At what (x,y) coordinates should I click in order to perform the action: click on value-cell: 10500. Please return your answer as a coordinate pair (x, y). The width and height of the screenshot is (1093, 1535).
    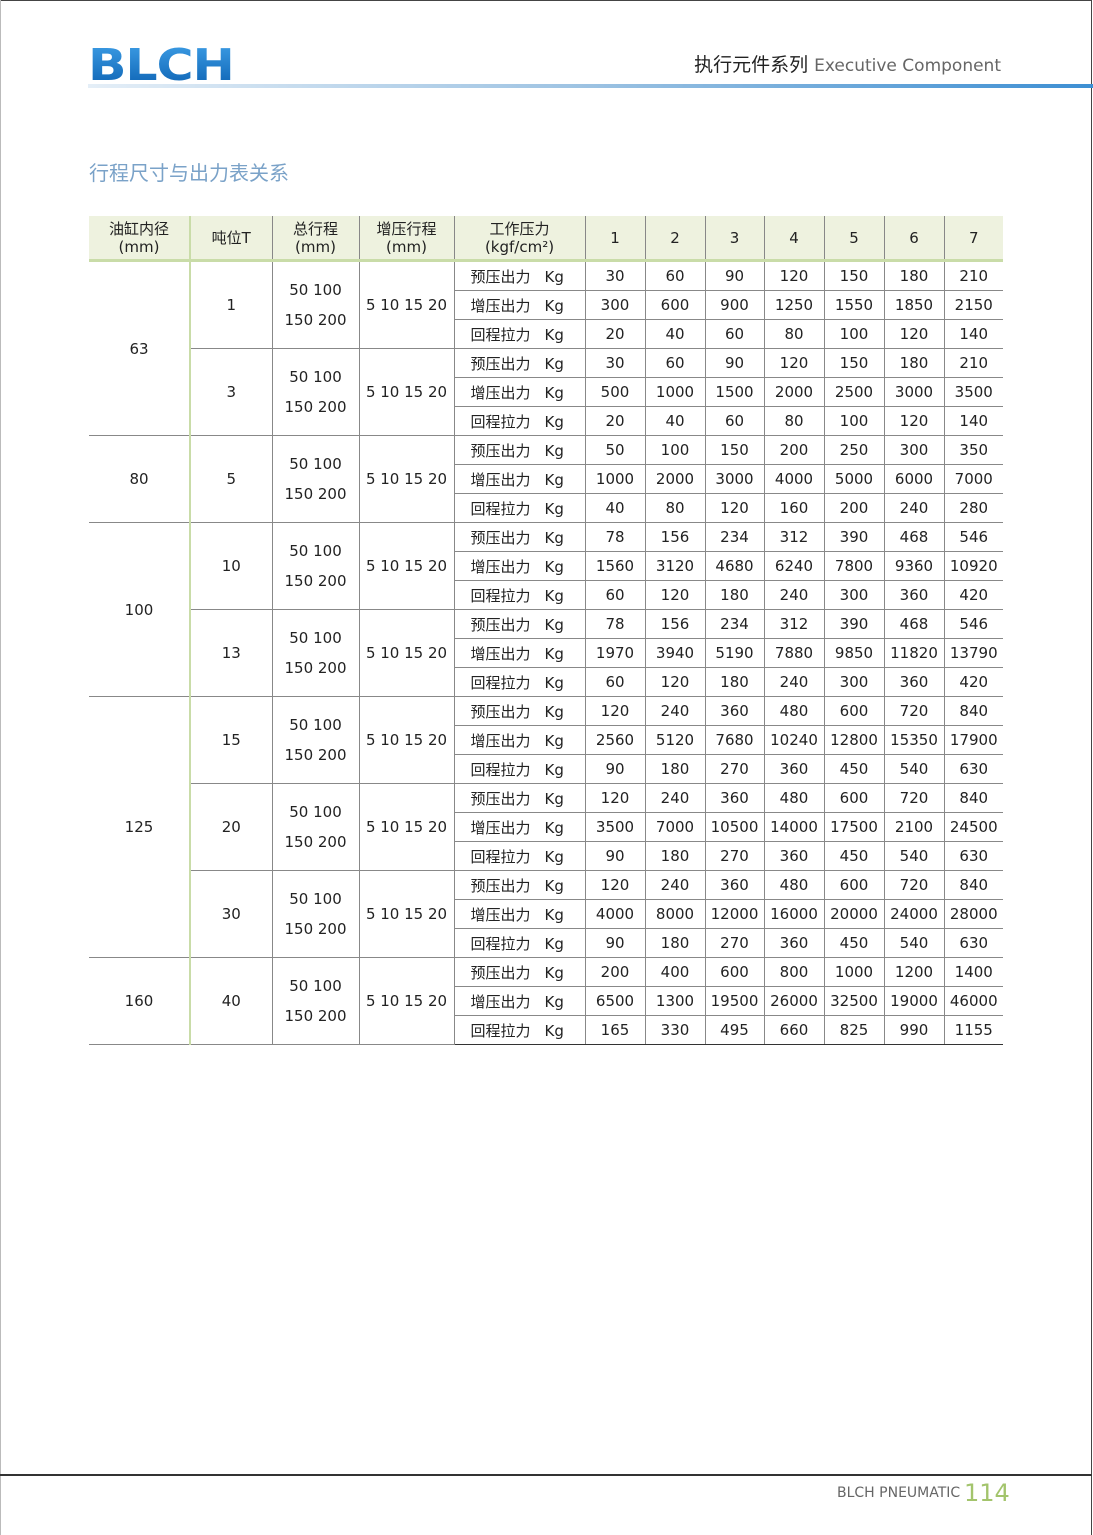
    Looking at the image, I should click on (734, 827).